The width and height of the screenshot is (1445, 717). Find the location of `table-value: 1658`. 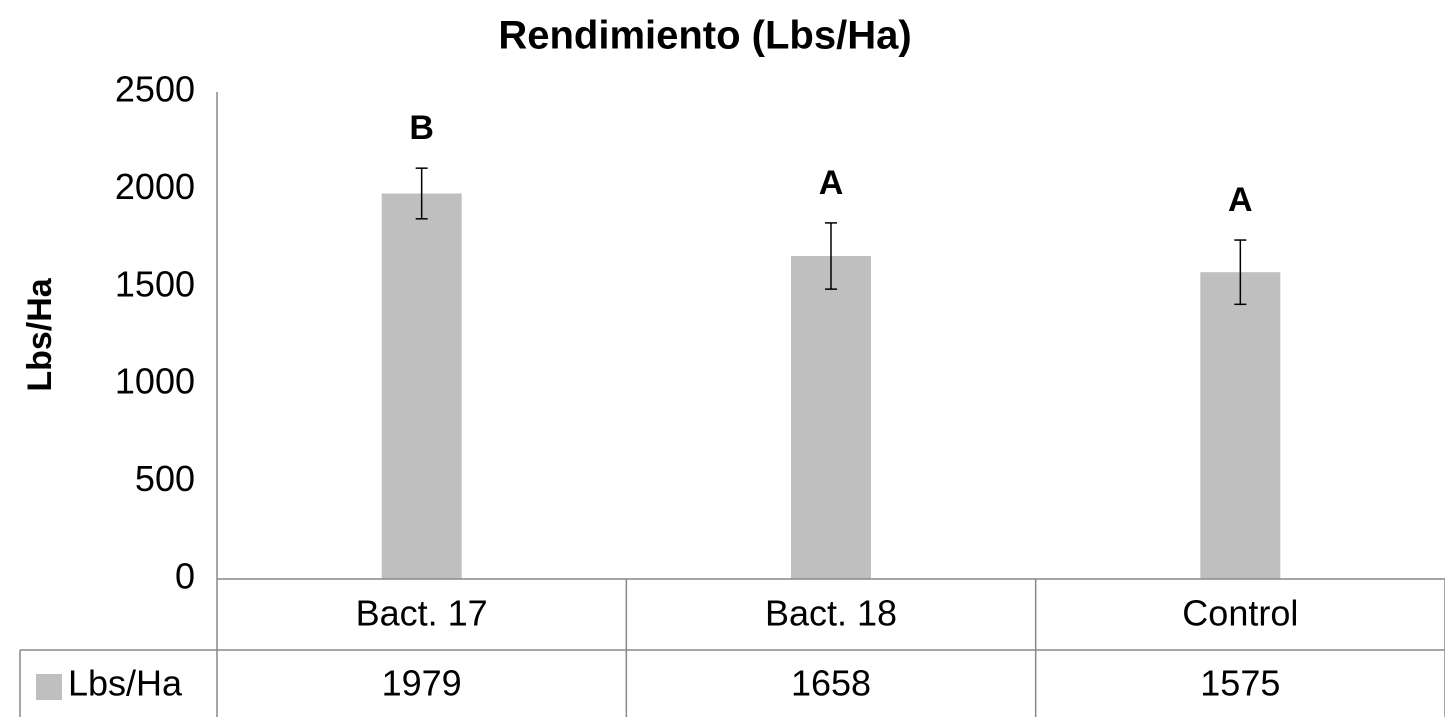

table-value: 1658 is located at coordinates (831, 683).